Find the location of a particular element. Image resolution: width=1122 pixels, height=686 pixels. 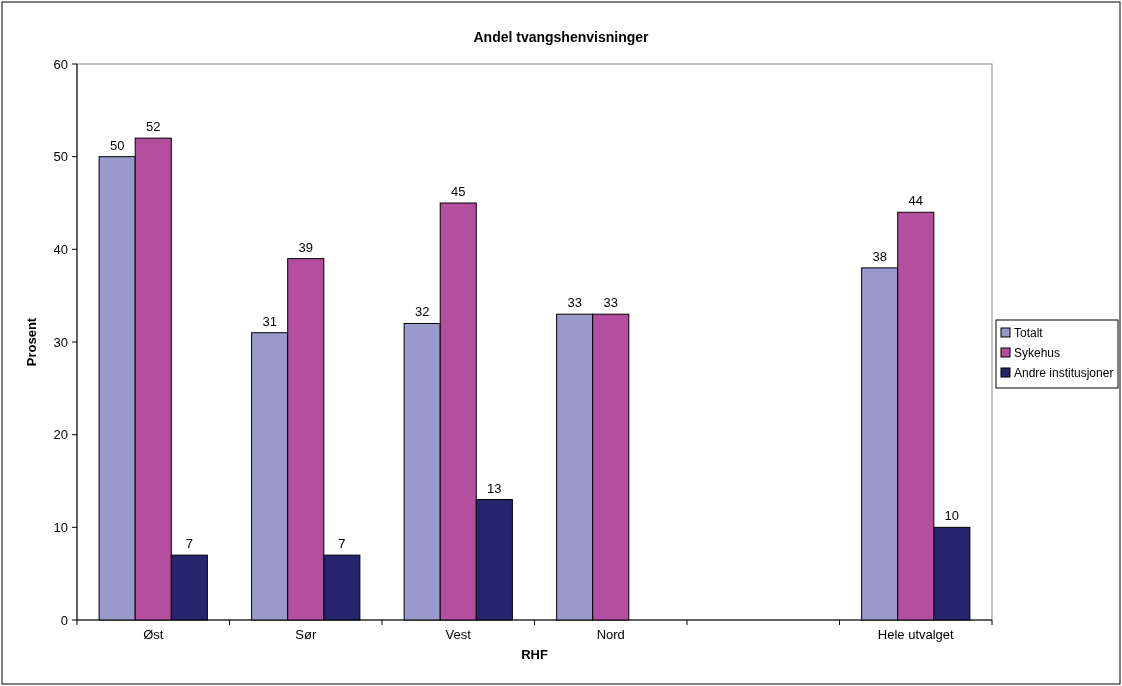

legend-label: Totalt is located at coordinates (1029, 333).